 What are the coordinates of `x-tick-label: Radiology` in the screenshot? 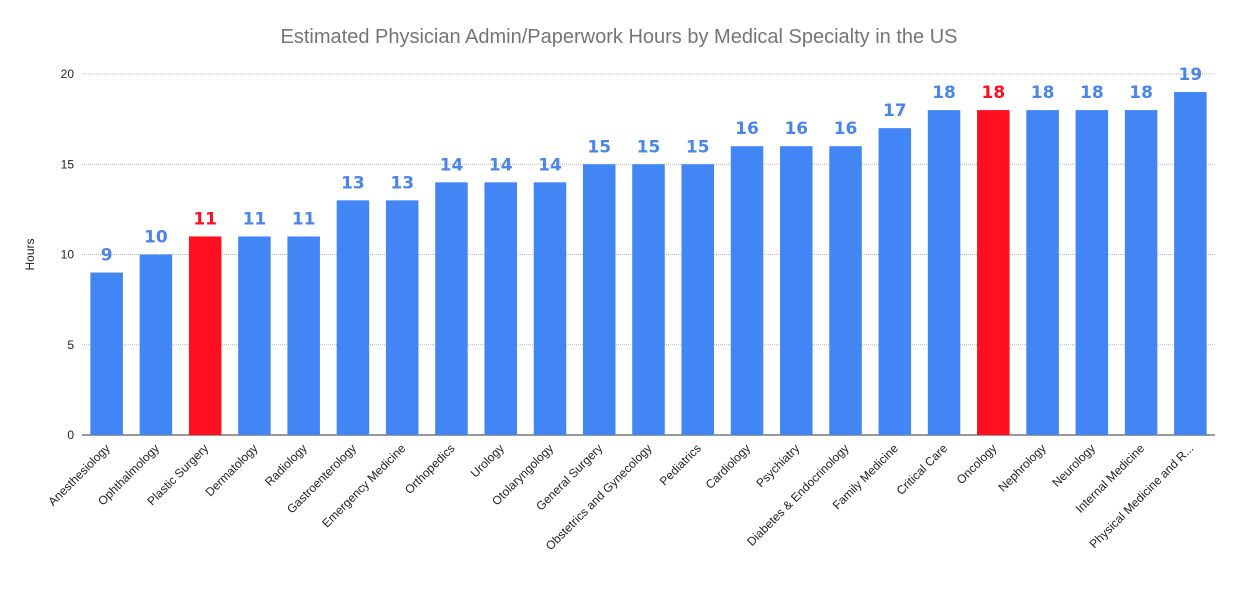 It's located at (286, 465).